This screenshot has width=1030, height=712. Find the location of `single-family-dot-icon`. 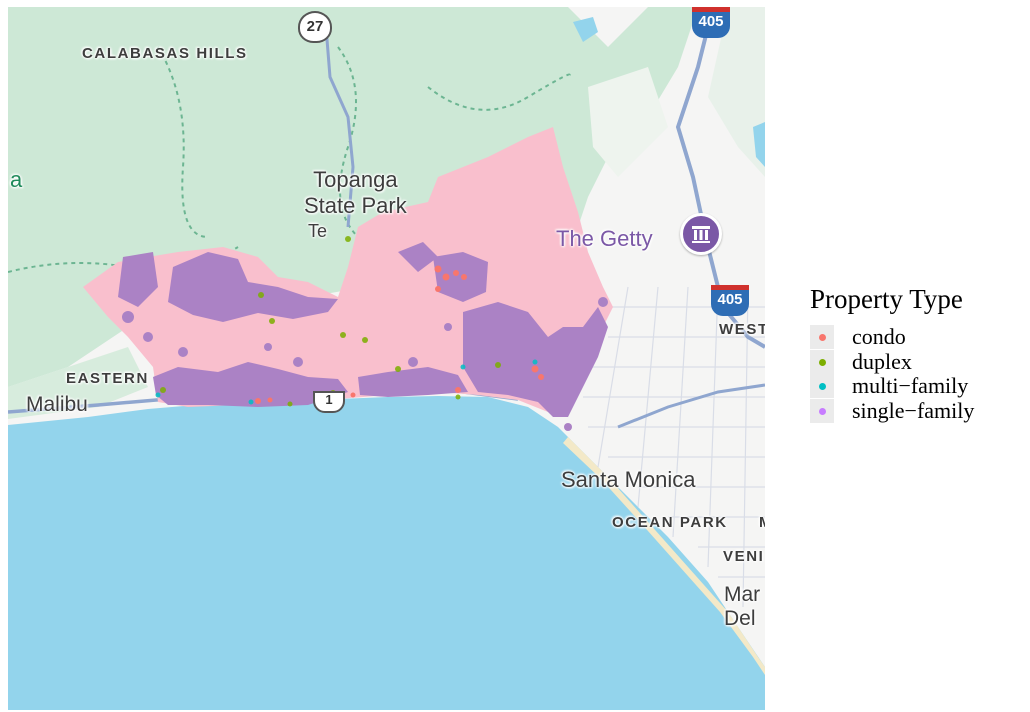

single-family-dot-icon is located at coordinates (822, 411).